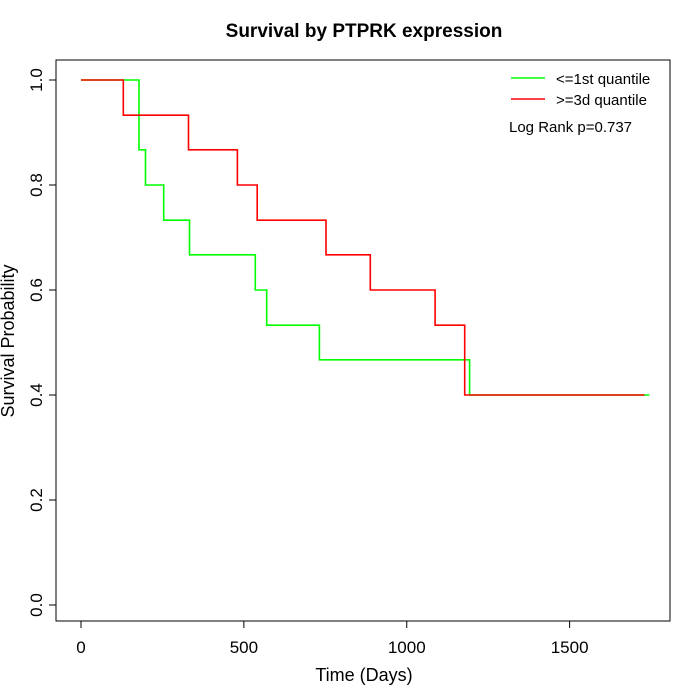  Describe the element at coordinates (36, 605) in the screenshot. I see `y-tick-label: 0.0` at that location.